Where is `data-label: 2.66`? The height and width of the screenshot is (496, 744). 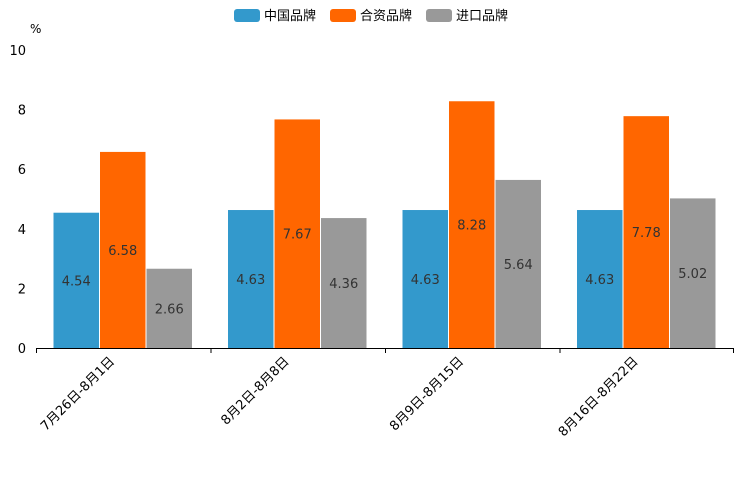
data-label: 2.66 is located at coordinates (169, 309).